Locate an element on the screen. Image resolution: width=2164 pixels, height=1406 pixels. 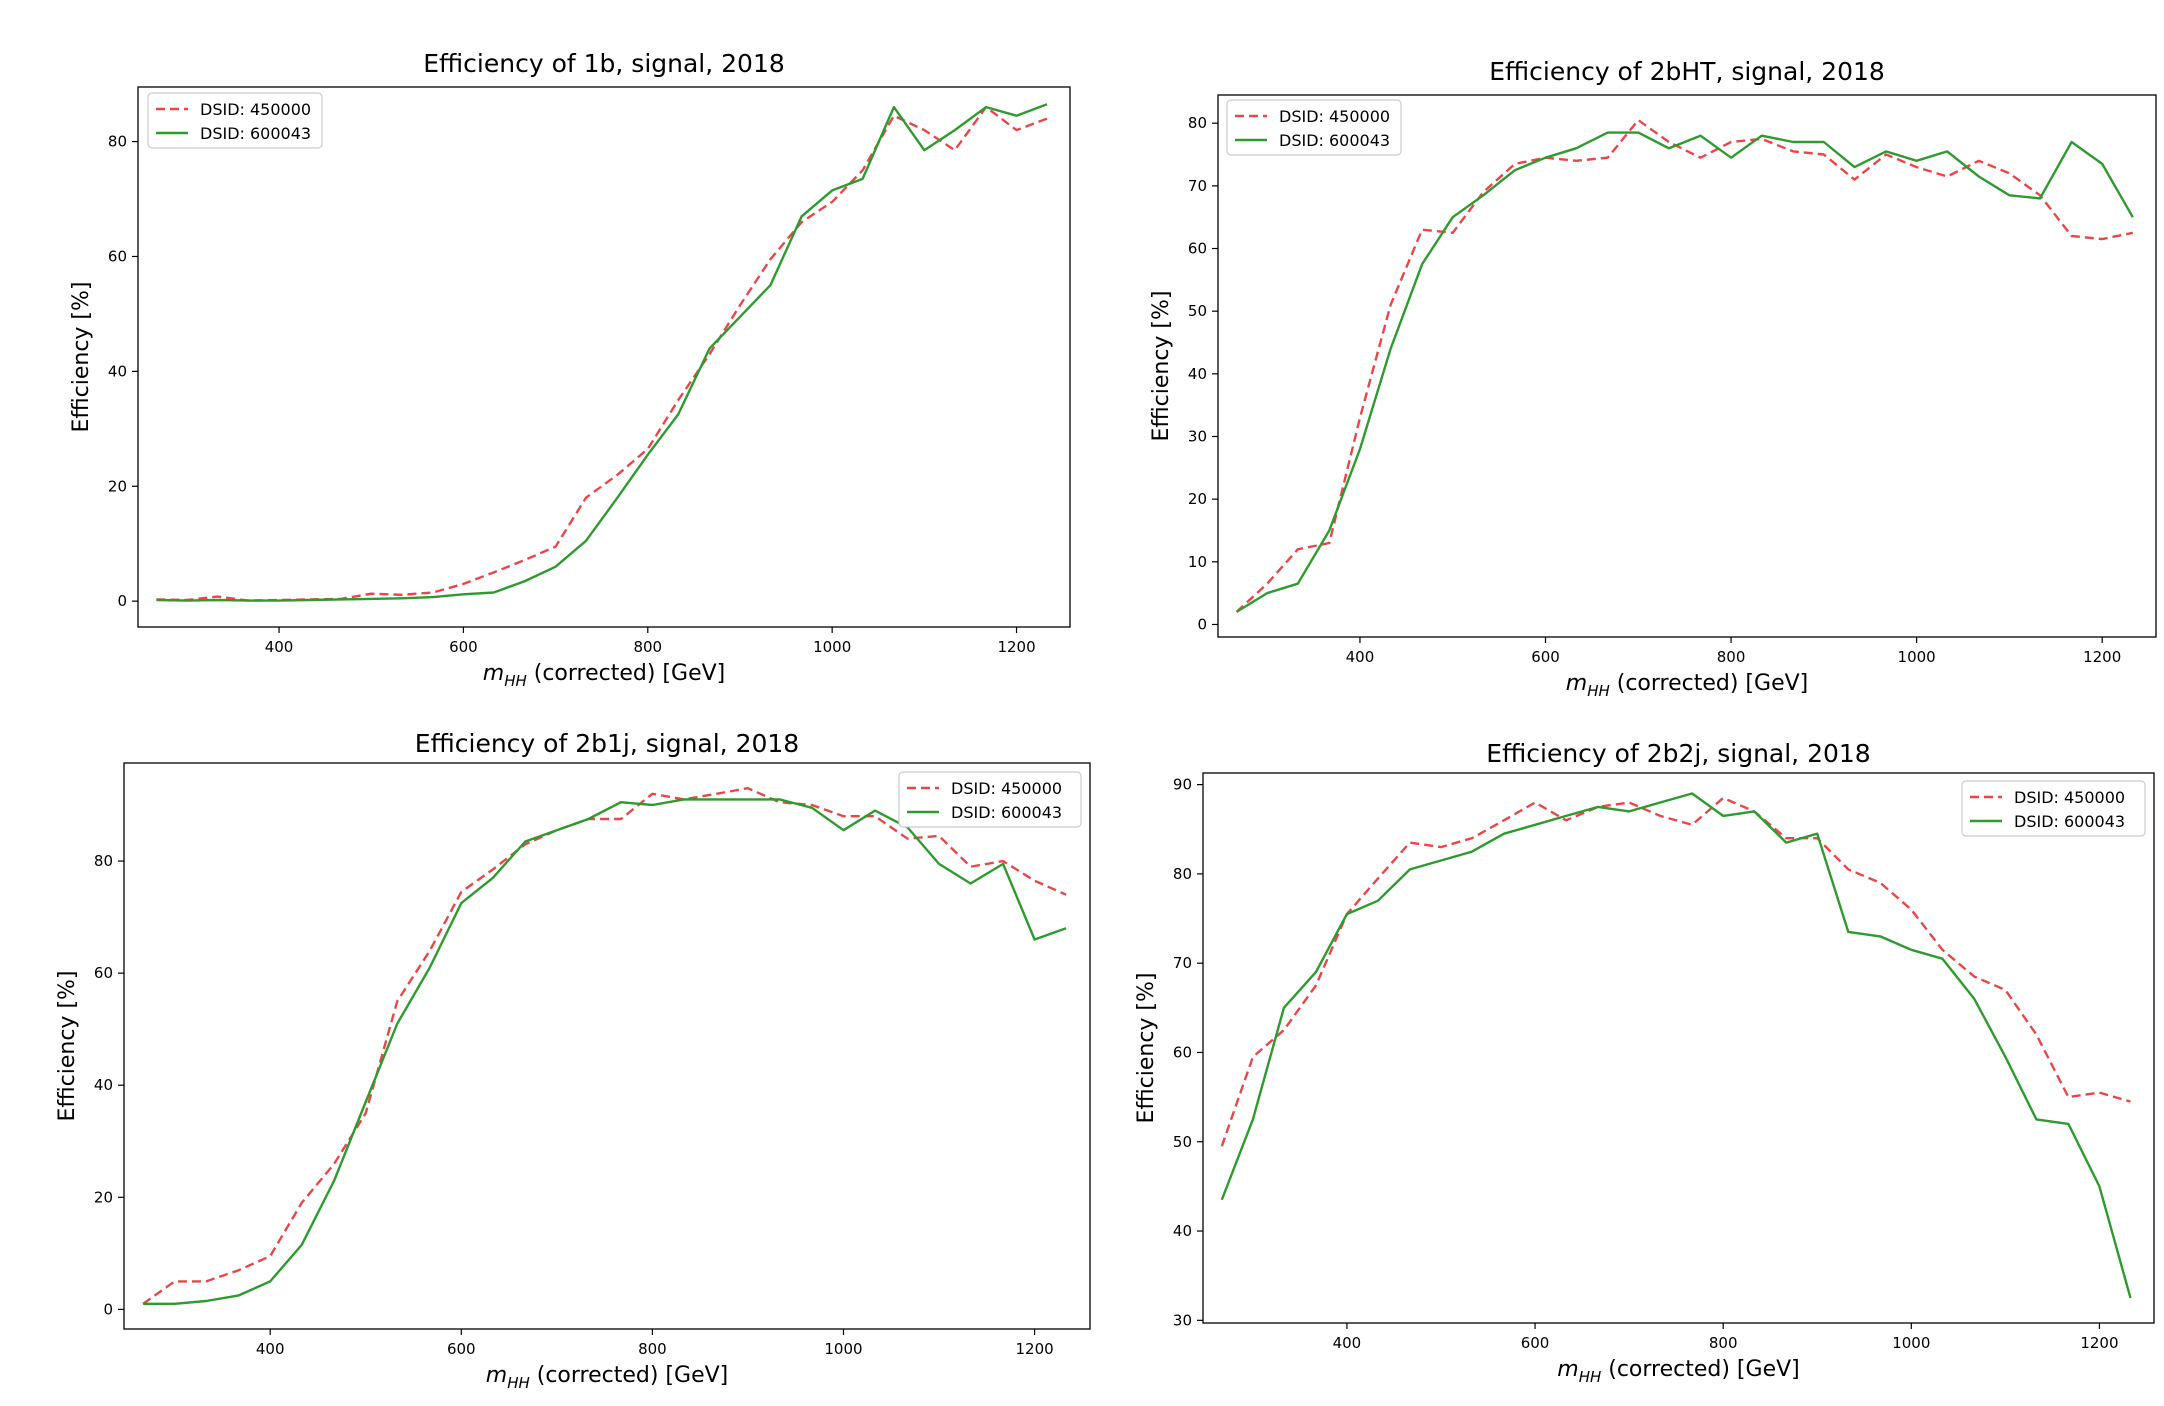
chart-title: Efficiency of 2b2j, signal, 2018 is located at coordinates (1678, 753).